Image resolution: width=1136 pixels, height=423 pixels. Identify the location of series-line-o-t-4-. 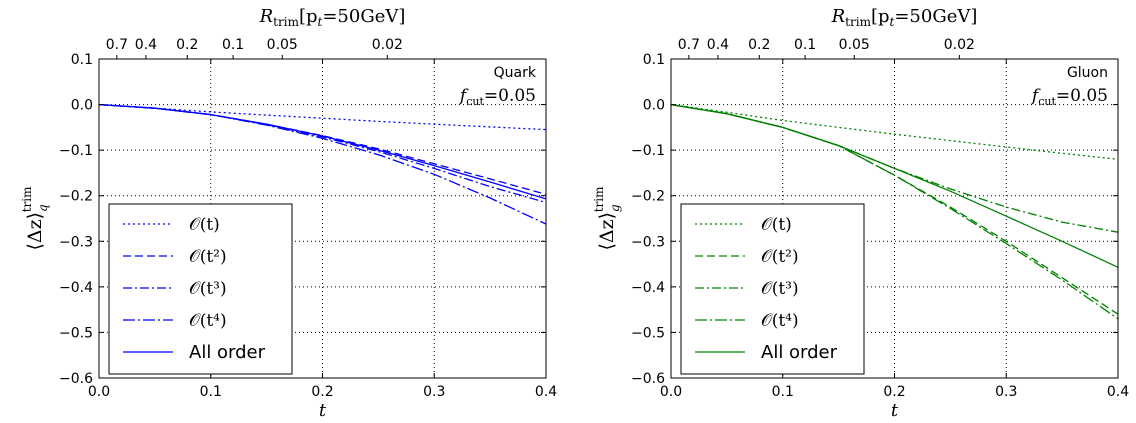
(322, 164).